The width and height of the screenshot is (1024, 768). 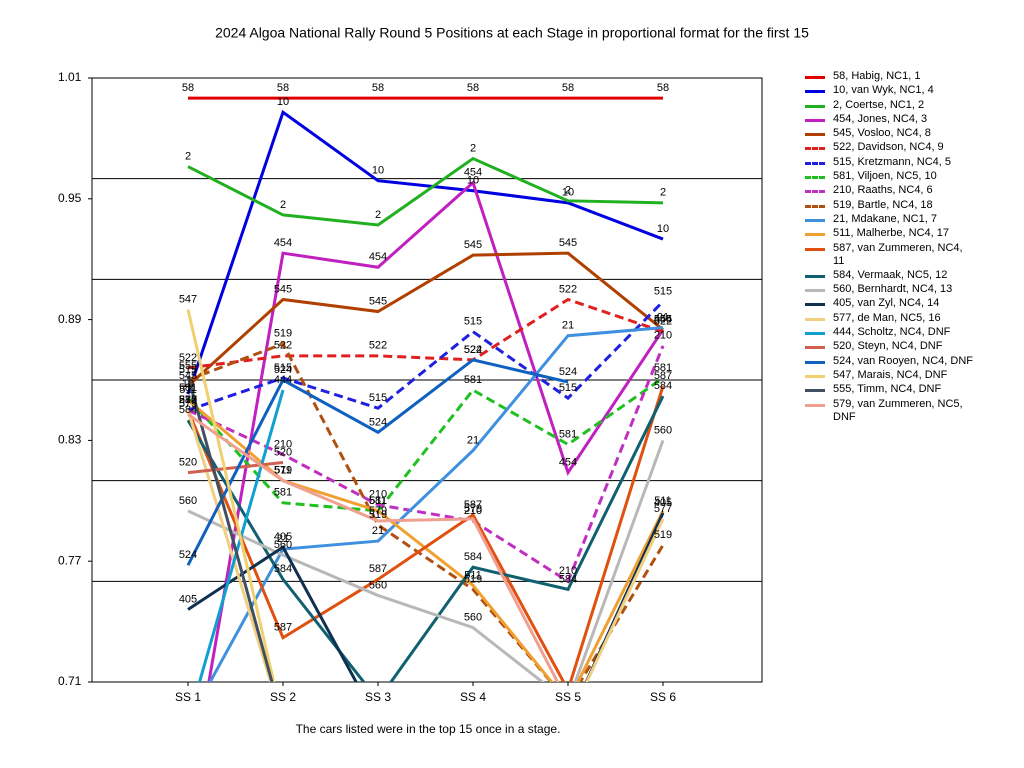 What do you see at coordinates (887, 389) in the screenshot?
I see `legend-label: 555, Timm, NC4, DNF` at bounding box center [887, 389].